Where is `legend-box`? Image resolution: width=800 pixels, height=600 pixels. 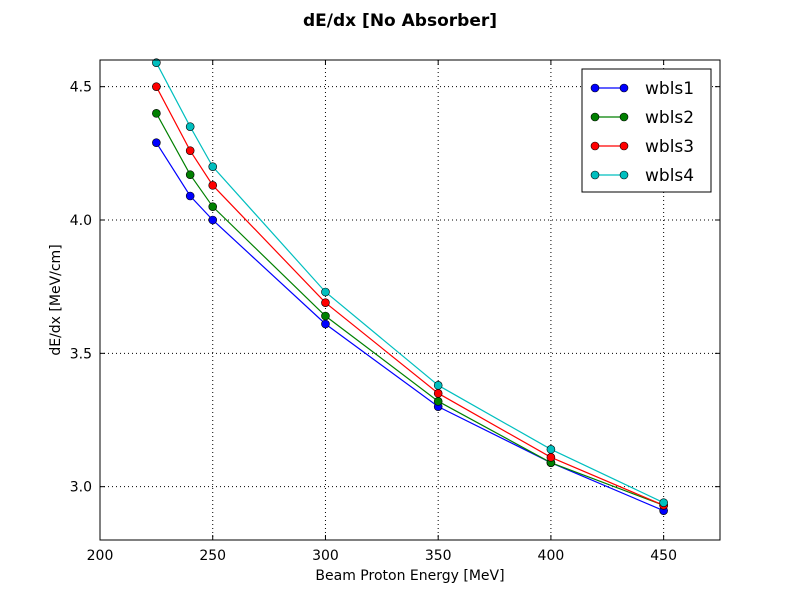
legend-box is located at coordinates (646, 130).